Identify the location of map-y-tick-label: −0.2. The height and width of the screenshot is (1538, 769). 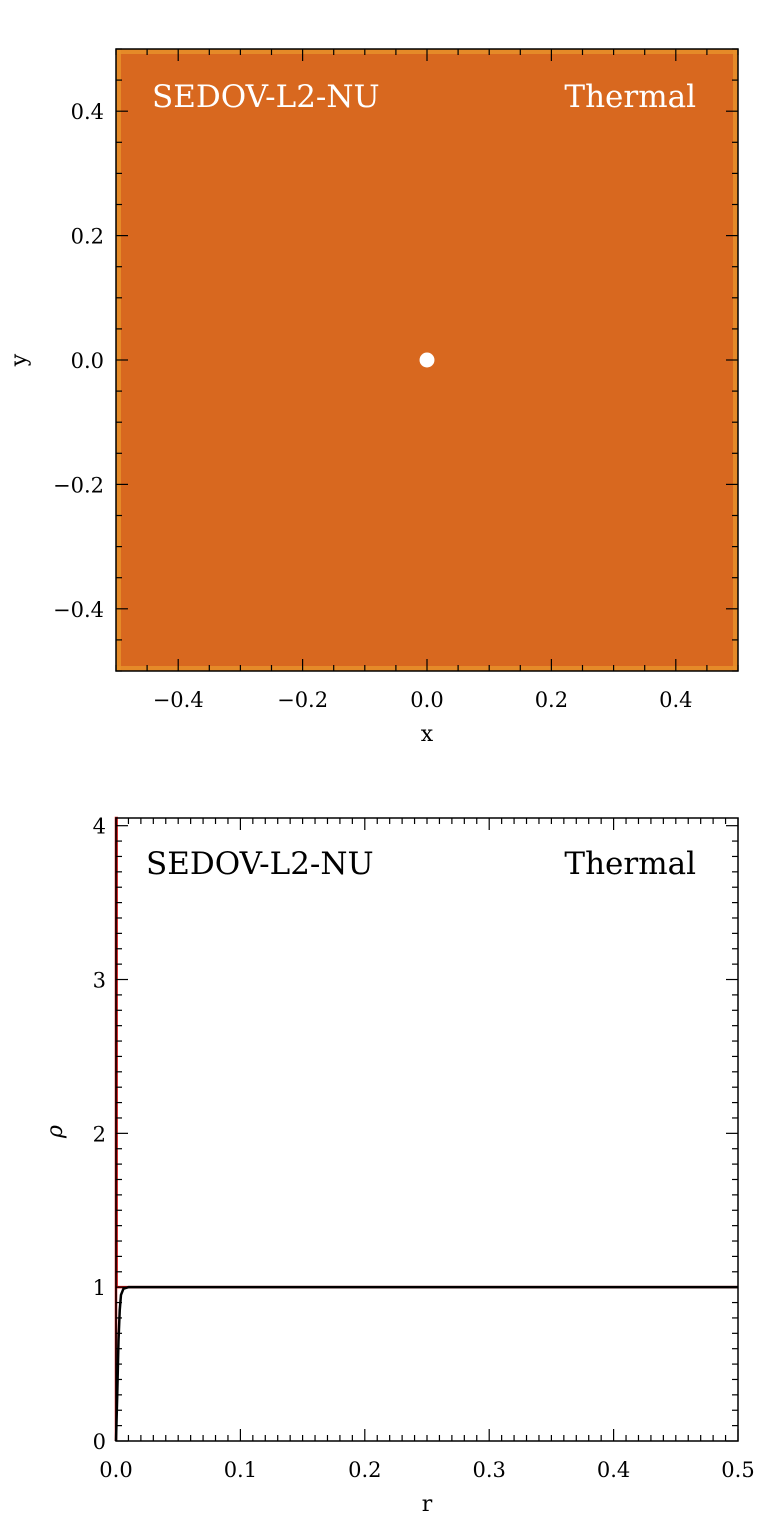
(78, 485).